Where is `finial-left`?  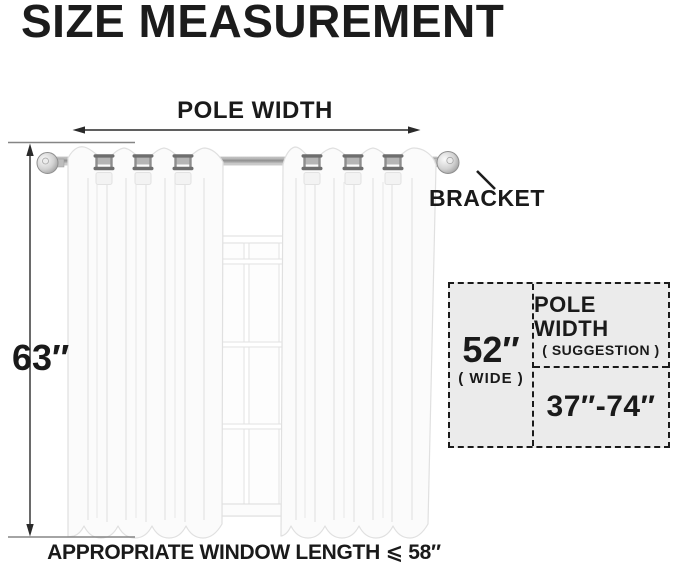
finial-left is located at coordinates (50, 163).